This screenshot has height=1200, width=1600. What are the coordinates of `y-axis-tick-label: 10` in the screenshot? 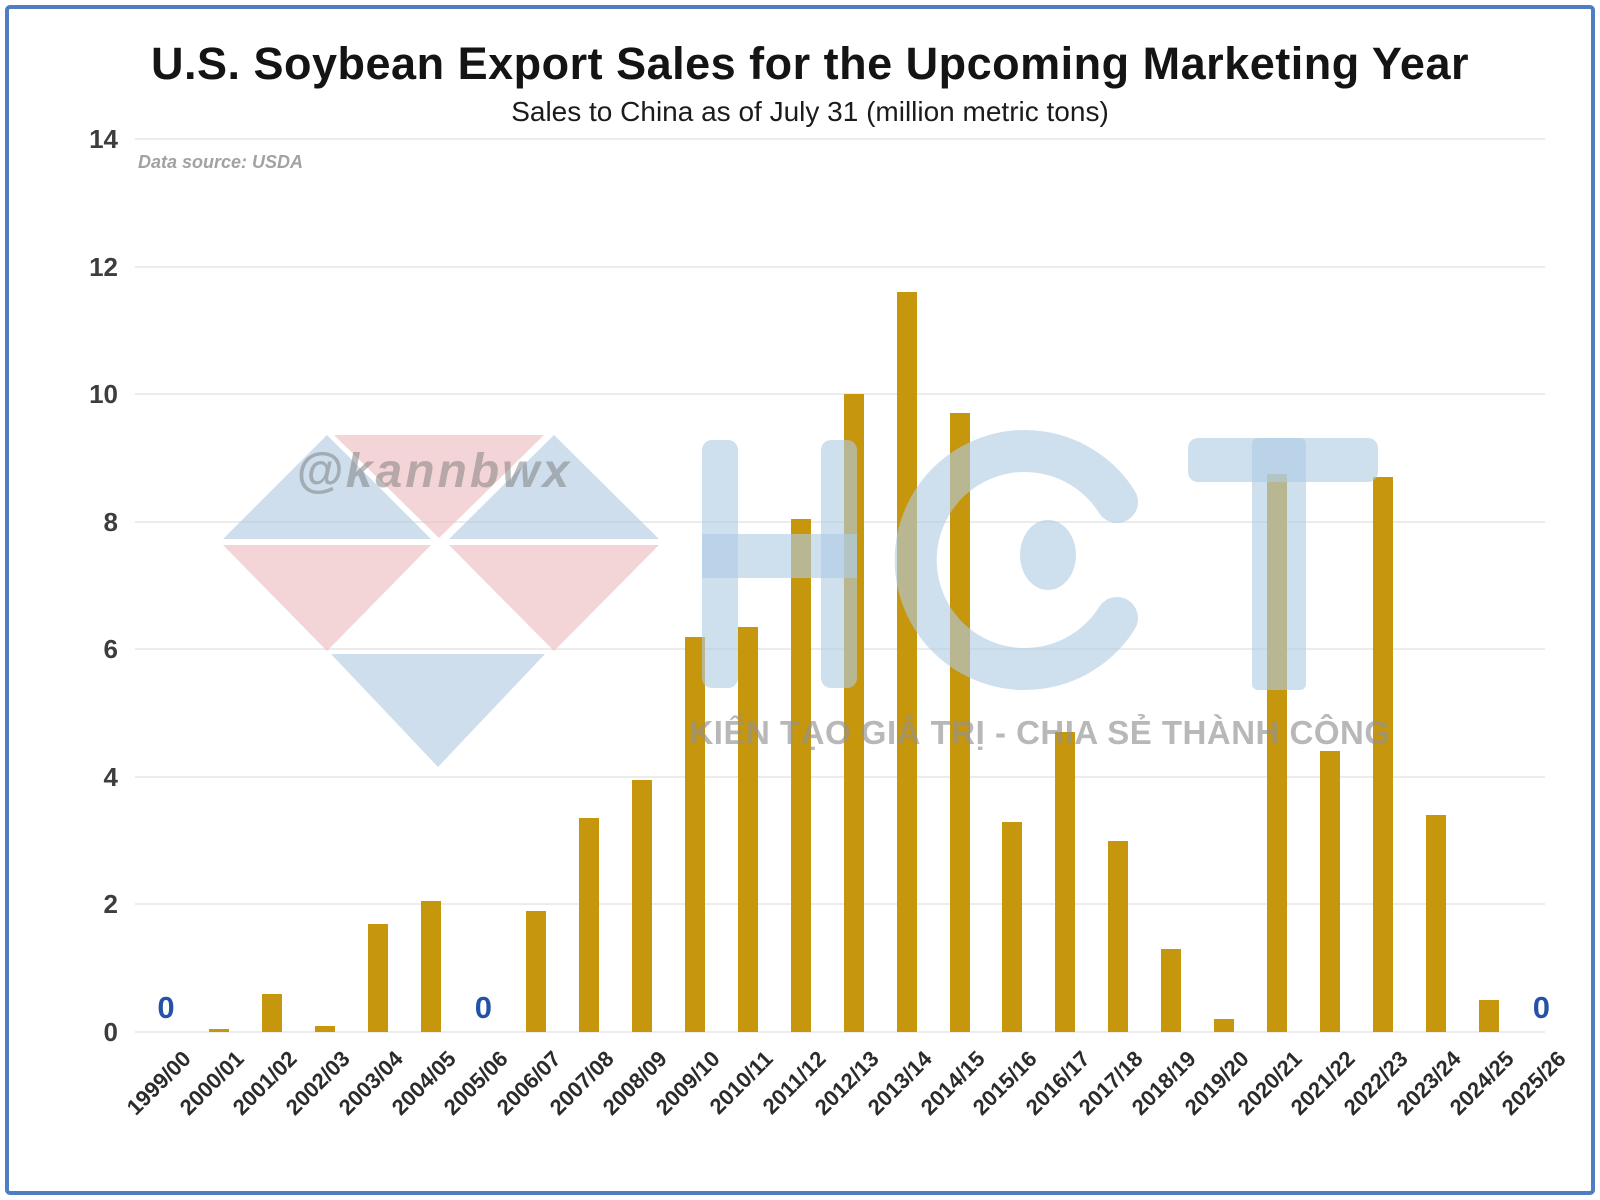 It's located at (103, 394).